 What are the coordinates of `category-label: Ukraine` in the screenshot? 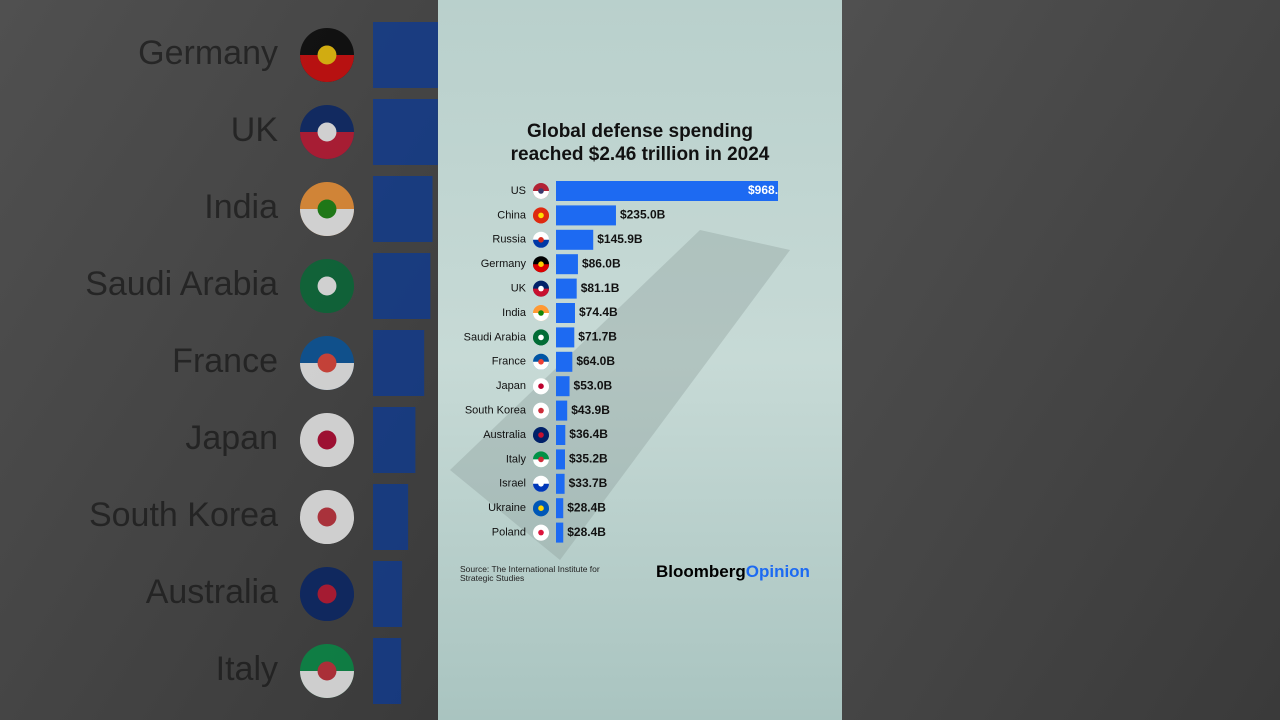 It's located at (507, 508).